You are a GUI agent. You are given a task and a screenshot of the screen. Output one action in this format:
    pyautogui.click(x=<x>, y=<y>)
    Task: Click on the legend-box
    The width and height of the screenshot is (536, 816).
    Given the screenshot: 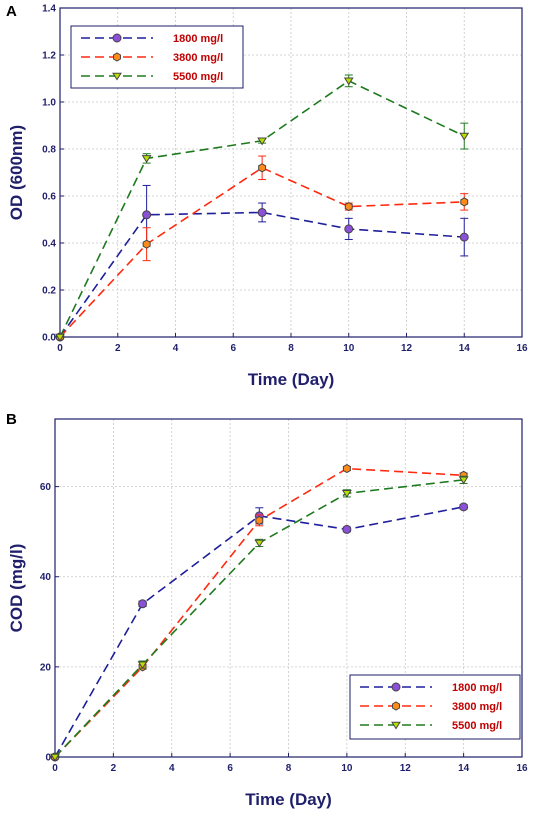 What is the action you would take?
    pyautogui.click(x=435, y=707)
    